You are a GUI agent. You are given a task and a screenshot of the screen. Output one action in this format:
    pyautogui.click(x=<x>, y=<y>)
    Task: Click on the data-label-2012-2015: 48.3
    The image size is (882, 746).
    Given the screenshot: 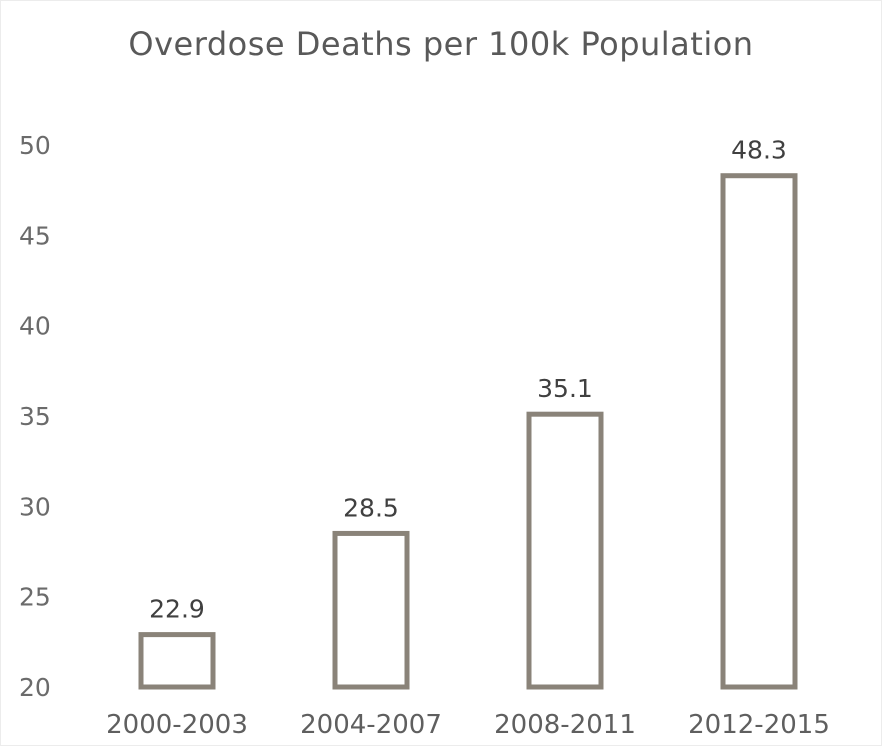 What is the action you would take?
    pyautogui.click(x=759, y=150)
    